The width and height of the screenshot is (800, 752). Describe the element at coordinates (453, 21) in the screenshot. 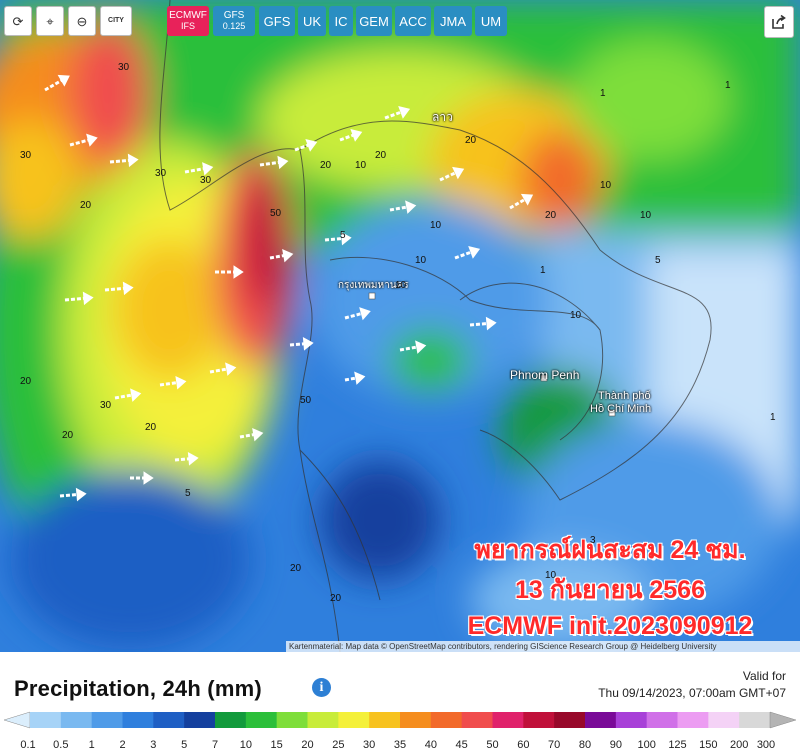

I see `model-tab-jma: JMA` at that location.